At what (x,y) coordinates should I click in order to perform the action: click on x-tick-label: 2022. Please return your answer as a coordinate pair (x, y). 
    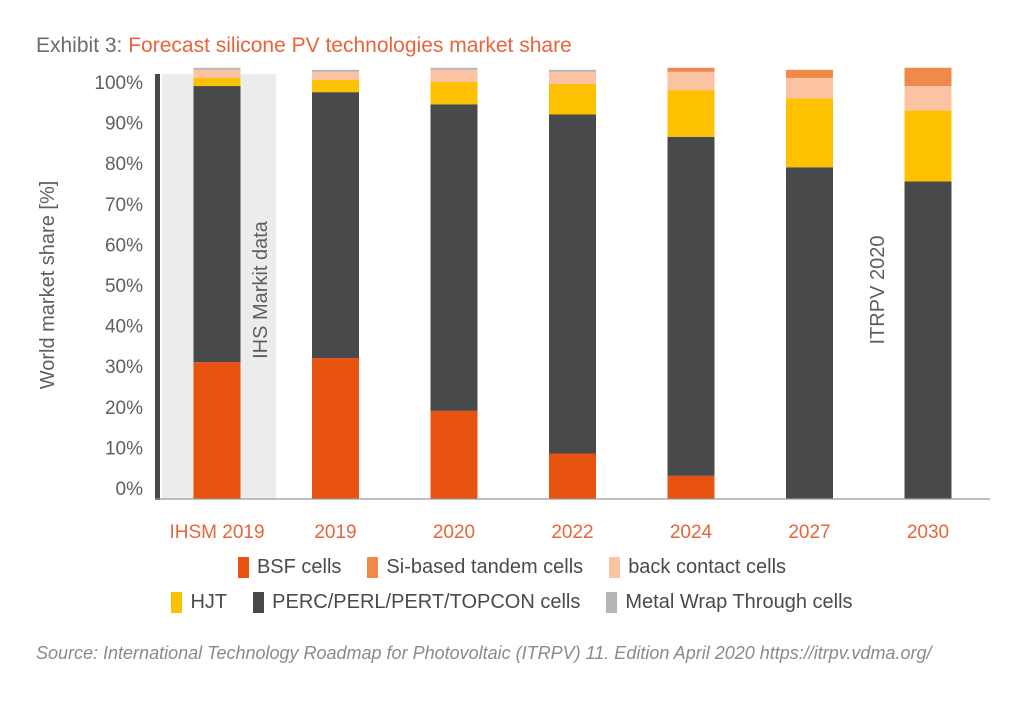
    Looking at the image, I should click on (572, 532).